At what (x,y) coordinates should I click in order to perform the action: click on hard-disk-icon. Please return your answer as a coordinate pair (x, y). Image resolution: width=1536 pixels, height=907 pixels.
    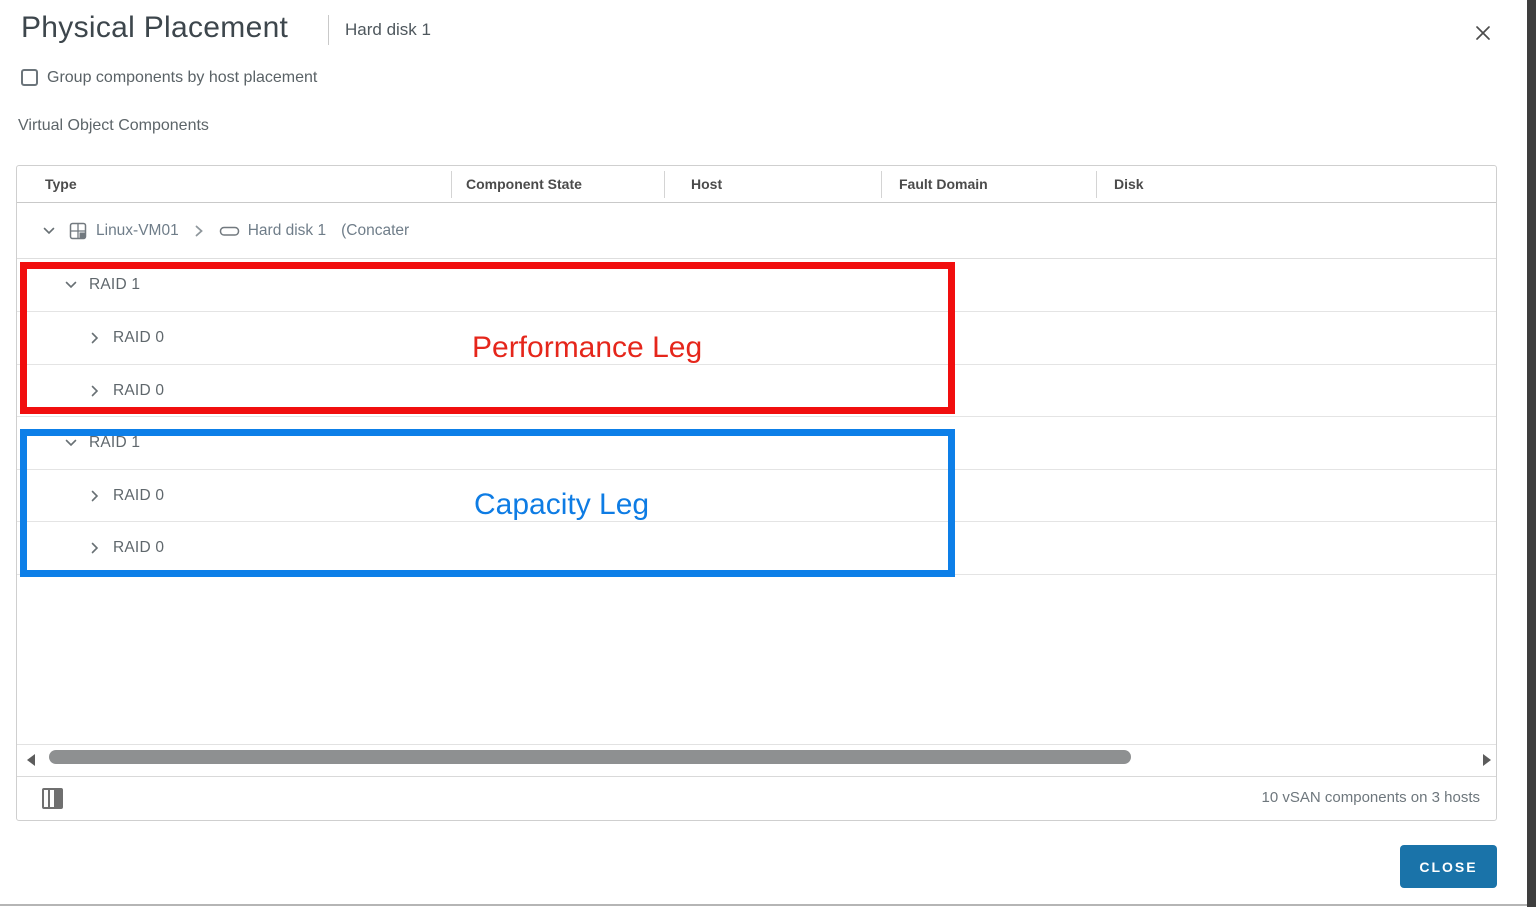
    Looking at the image, I should click on (229, 231).